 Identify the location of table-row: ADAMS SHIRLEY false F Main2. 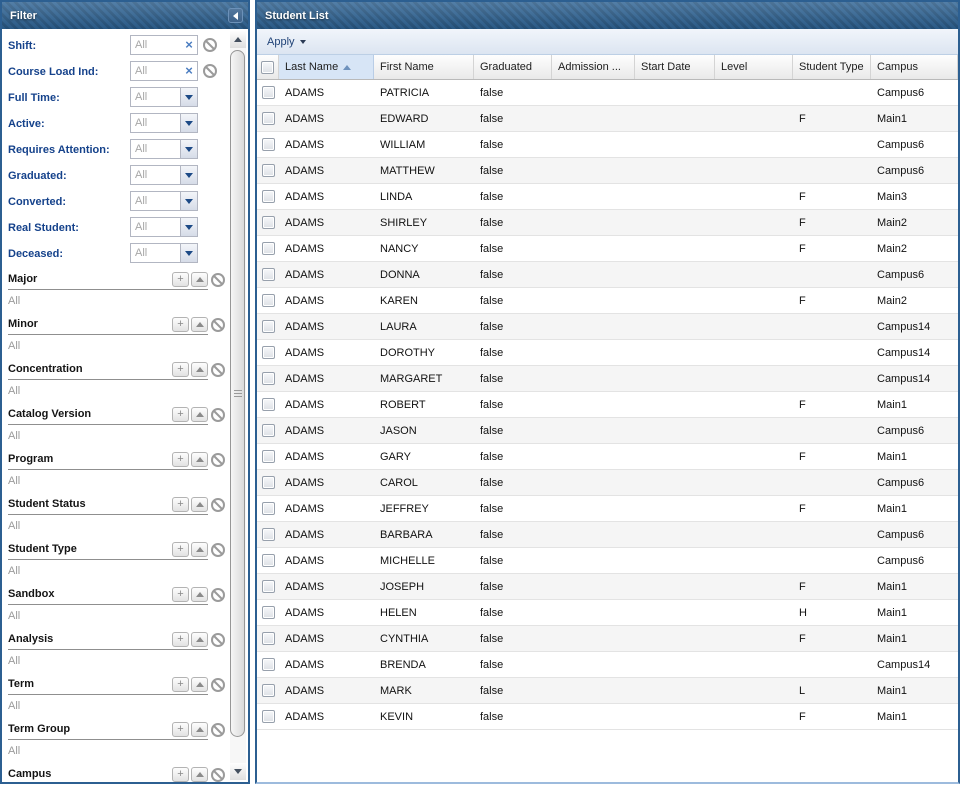
(607, 223).